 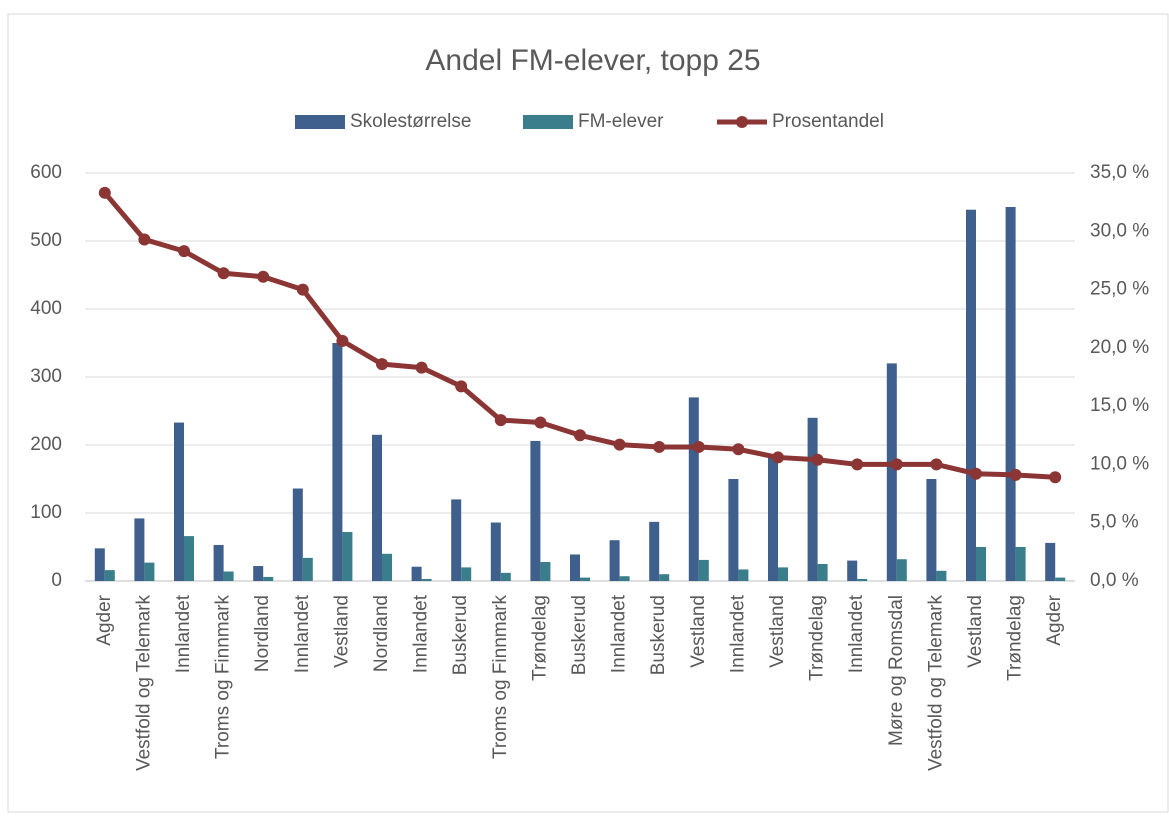 What do you see at coordinates (621, 121) in the screenshot?
I see `legend-label: FM-elever` at bounding box center [621, 121].